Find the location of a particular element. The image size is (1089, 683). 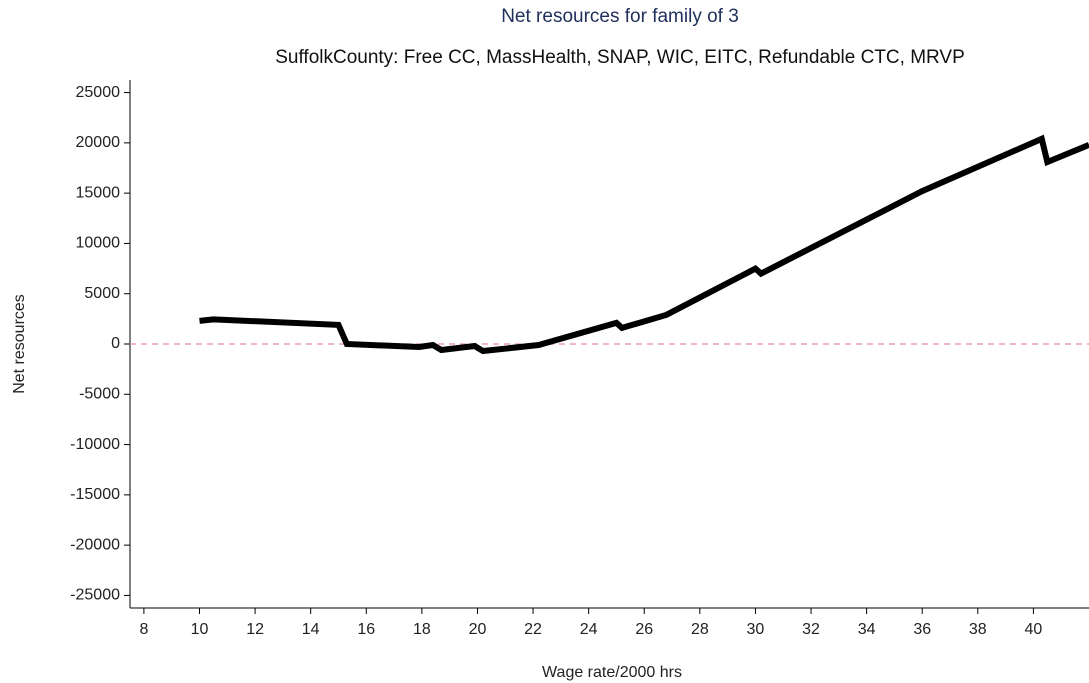

x-tick-label: 16 is located at coordinates (366, 629).